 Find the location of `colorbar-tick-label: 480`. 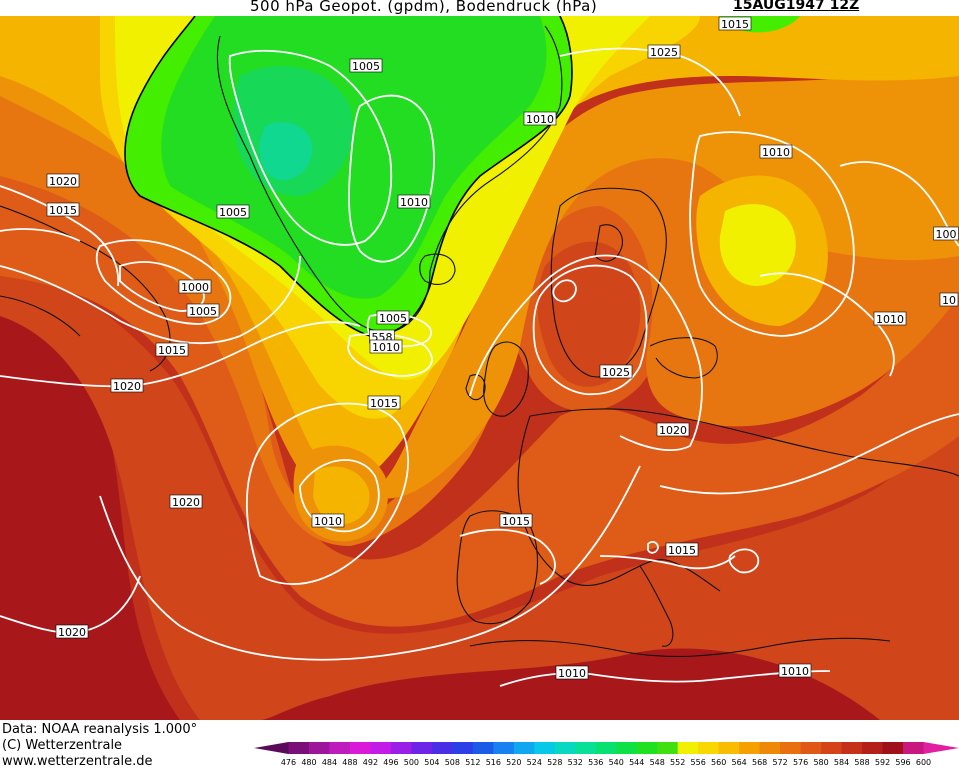

colorbar-tick-label: 480 is located at coordinates (308, 762).